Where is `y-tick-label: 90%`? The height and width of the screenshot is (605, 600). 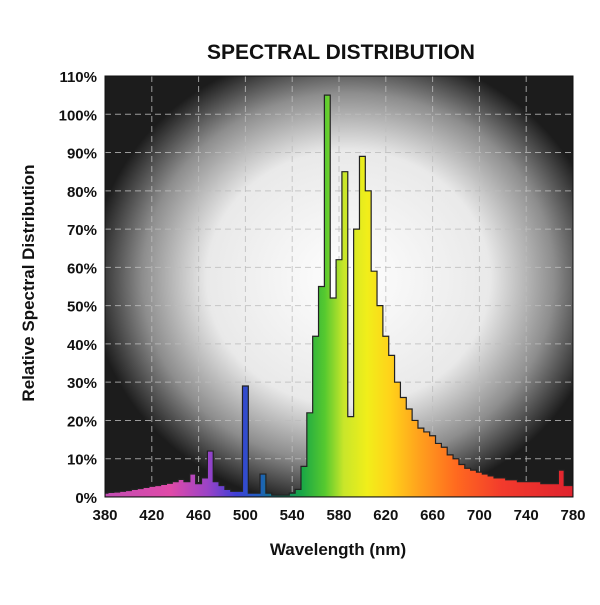
y-tick-label: 90% is located at coordinates (82, 154).